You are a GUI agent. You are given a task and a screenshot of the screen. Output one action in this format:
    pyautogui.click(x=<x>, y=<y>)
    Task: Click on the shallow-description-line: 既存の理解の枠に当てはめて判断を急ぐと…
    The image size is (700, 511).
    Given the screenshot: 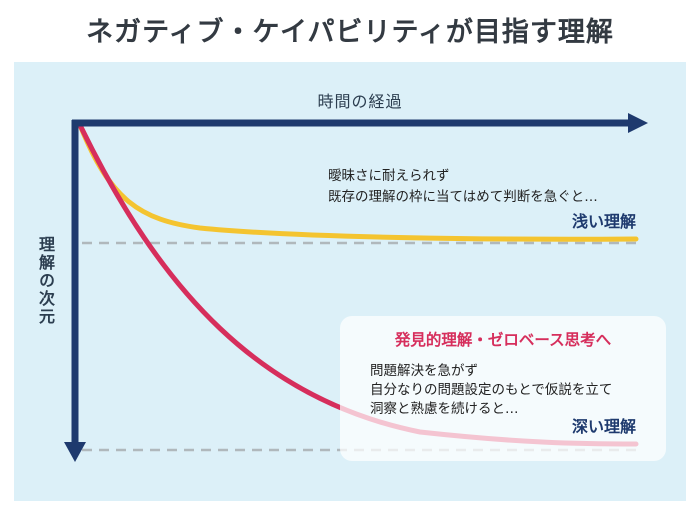 What is the action you would take?
    pyautogui.click(x=463, y=197)
    